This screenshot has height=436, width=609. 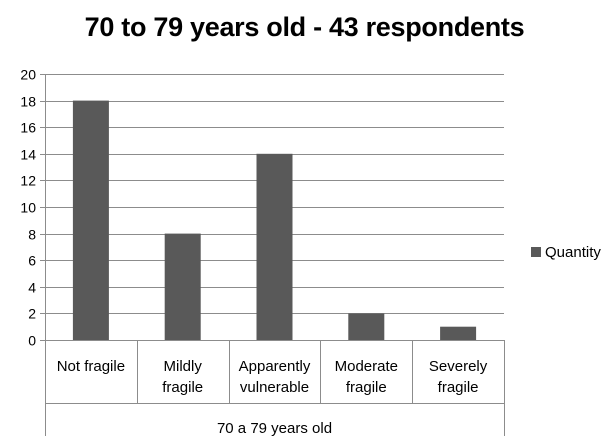 What do you see at coordinates (573, 252) in the screenshot?
I see `legend-label: Quantity` at bounding box center [573, 252].